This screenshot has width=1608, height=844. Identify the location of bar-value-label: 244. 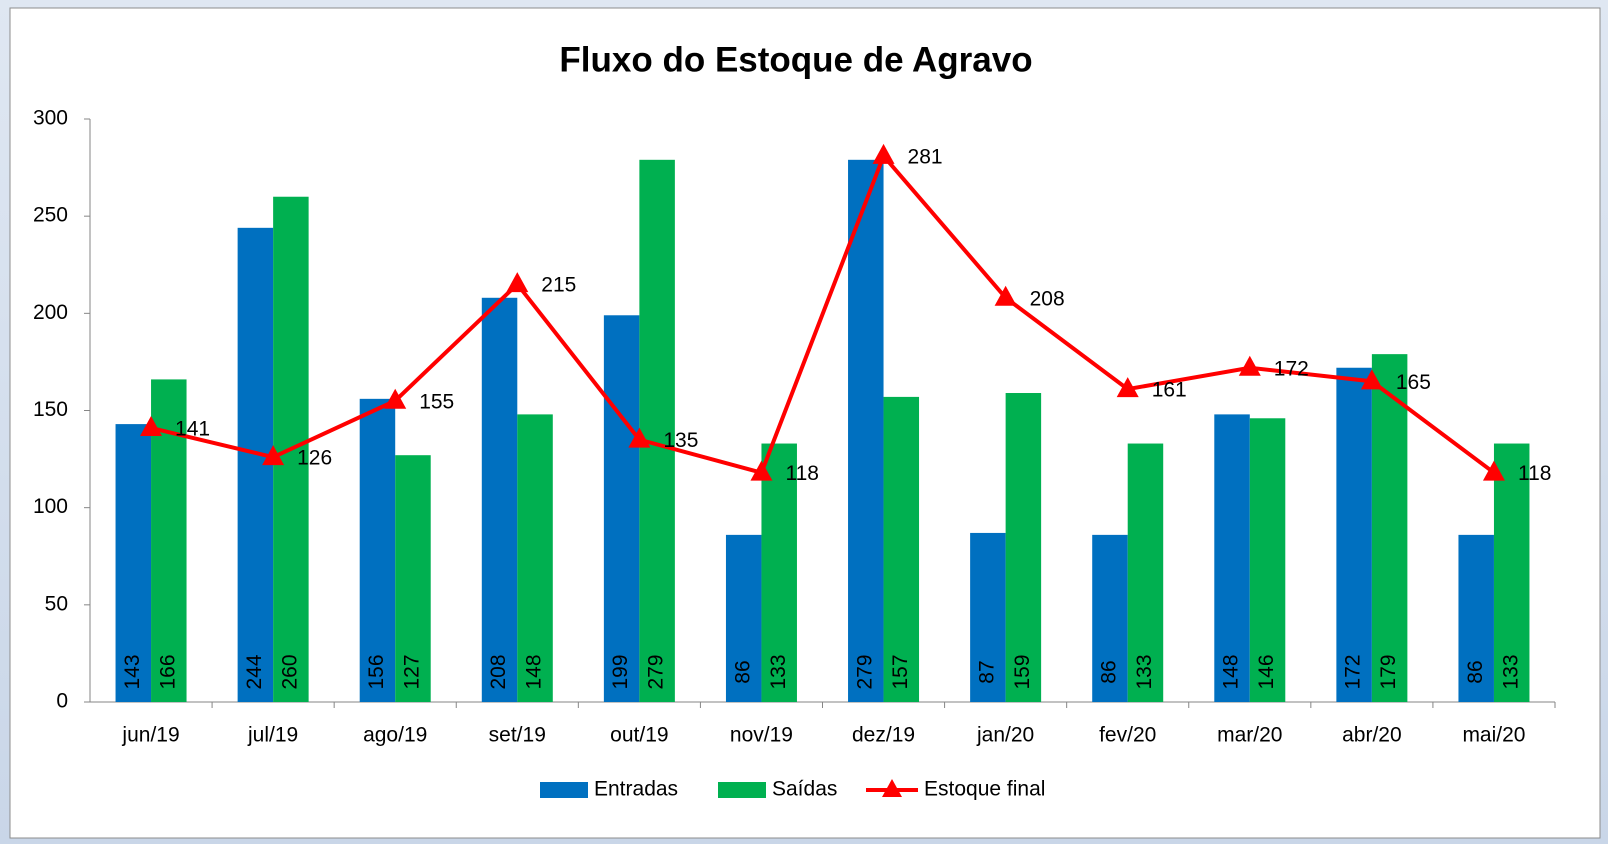
(254, 671).